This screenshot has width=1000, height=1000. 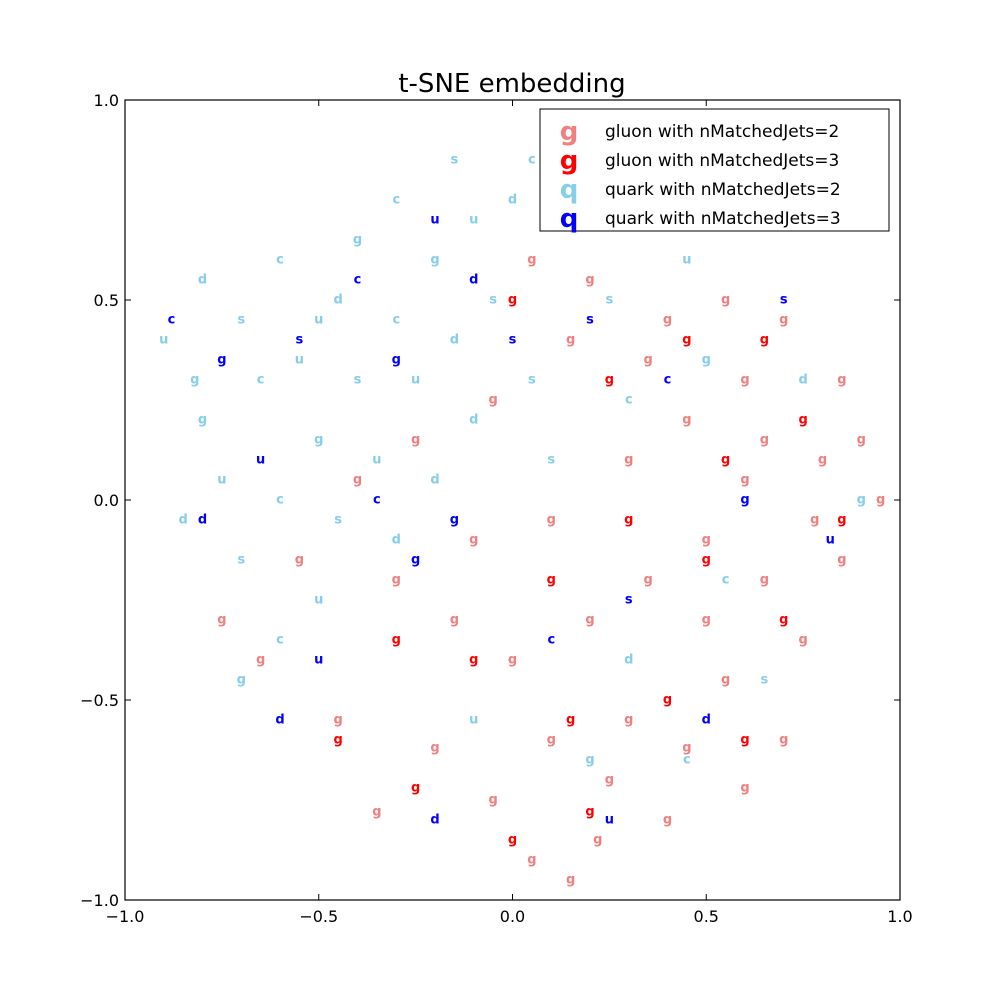 What do you see at coordinates (569, 161) in the screenshot?
I see `legend-marker: g` at bounding box center [569, 161].